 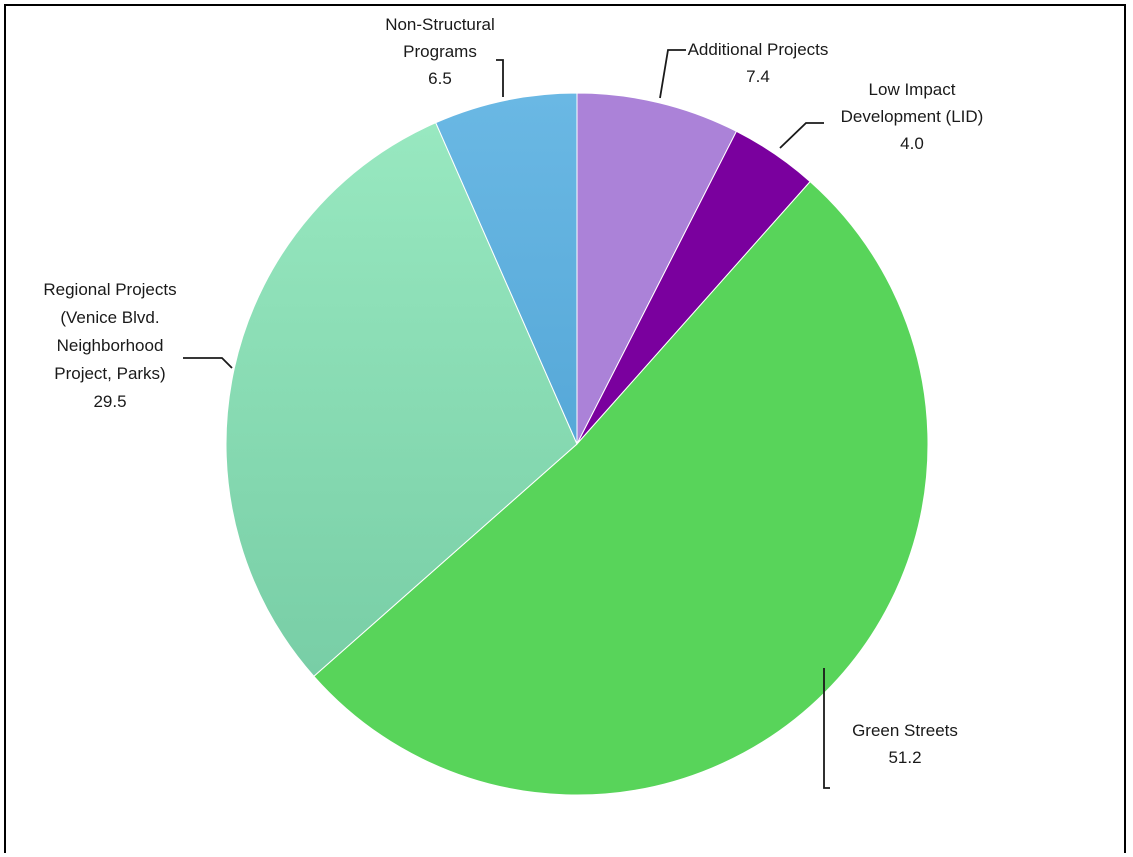 I want to click on data-label-line-nonstructural-0: Non-Structural, so click(x=440, y=24).